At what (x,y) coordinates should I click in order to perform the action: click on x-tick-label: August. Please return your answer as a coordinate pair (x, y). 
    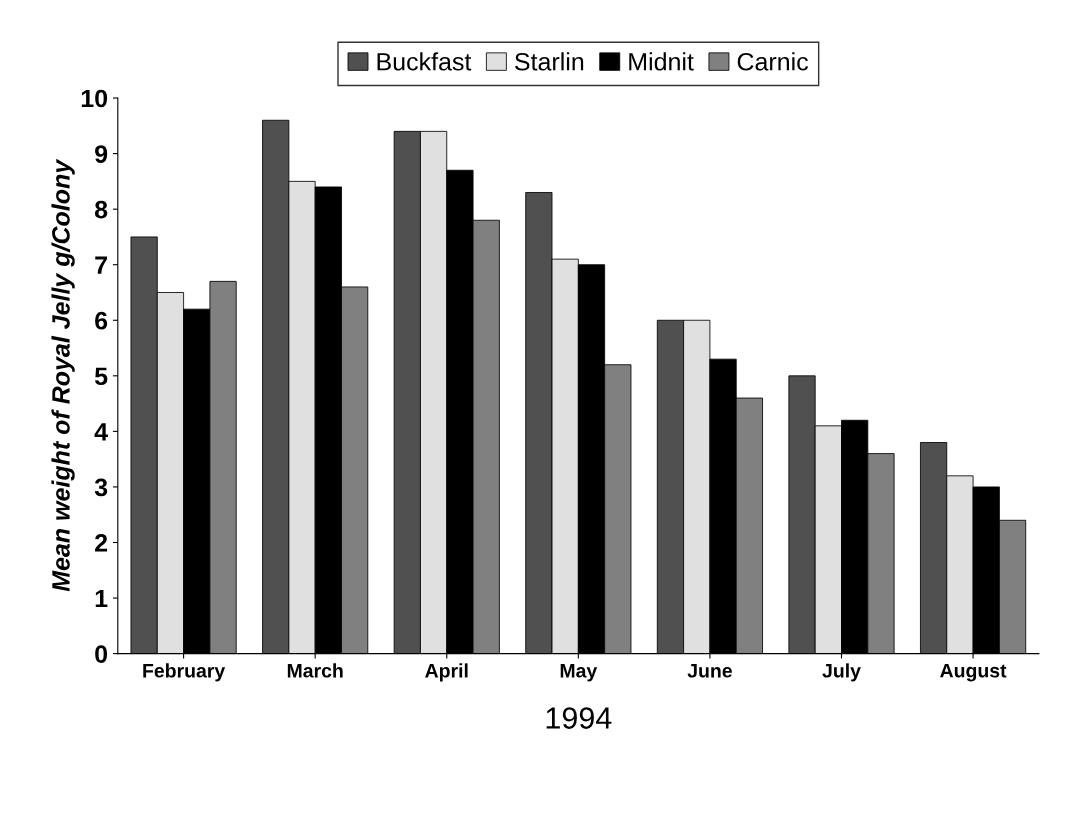
    Looking at the image, I should click on (973, 672).